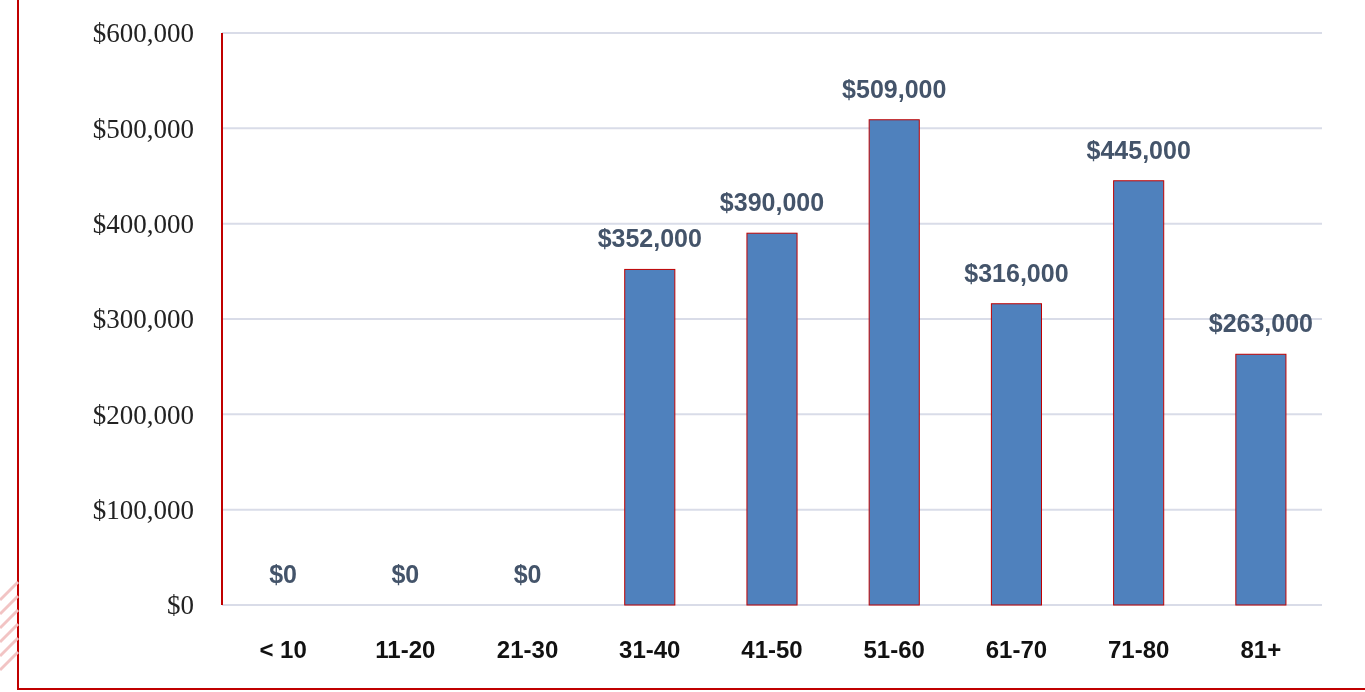 The image size is (1365, 692). Describe the element at coordinates (143, 33) in the screenshot. I see `y-tick-label: $600,000` at that location.